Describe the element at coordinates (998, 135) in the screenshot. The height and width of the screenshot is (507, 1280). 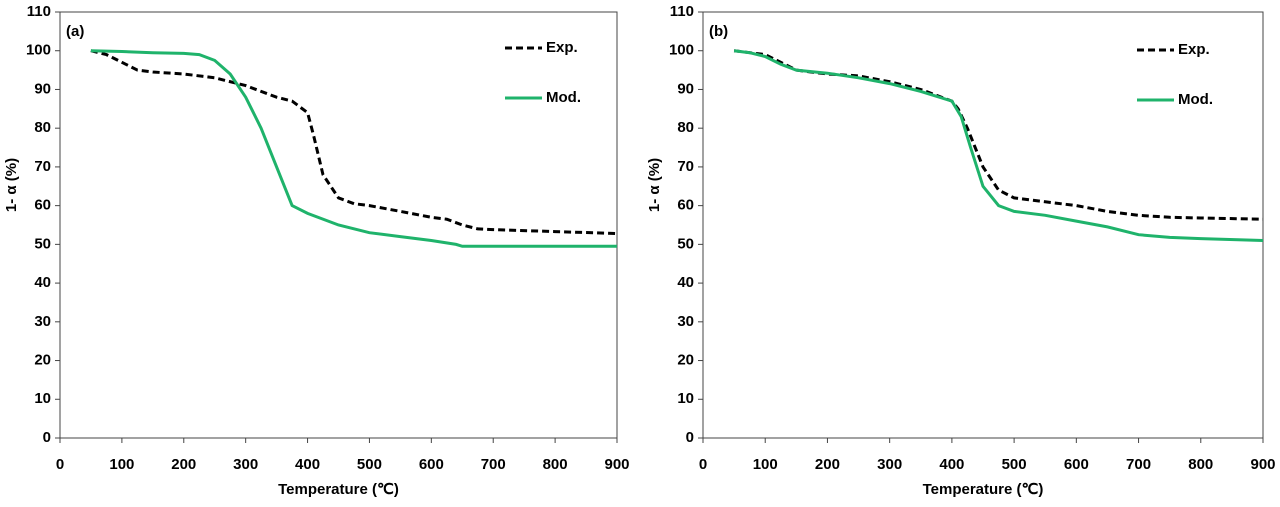
I see `data-line` at that location.